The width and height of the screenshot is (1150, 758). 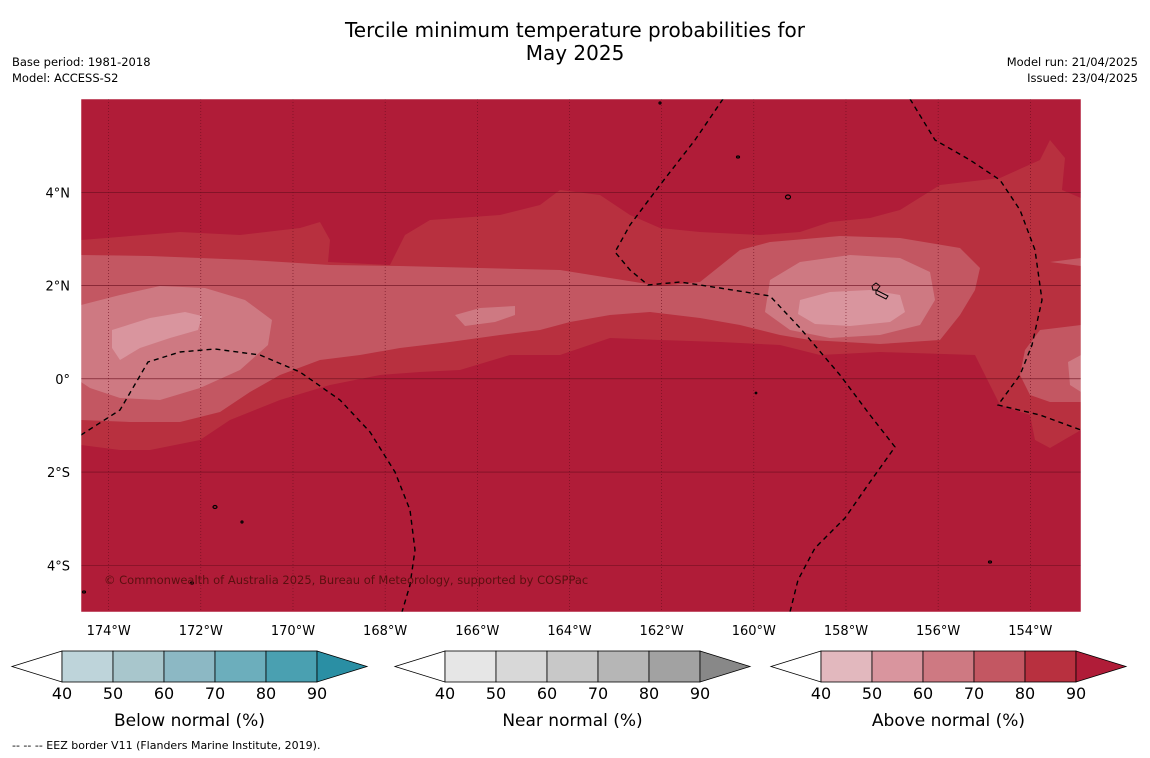 What do you see at coordinates (293, 631) in the screenshot?
I see `lon-tick-label: 170°W` at bounding box center [293, 631].